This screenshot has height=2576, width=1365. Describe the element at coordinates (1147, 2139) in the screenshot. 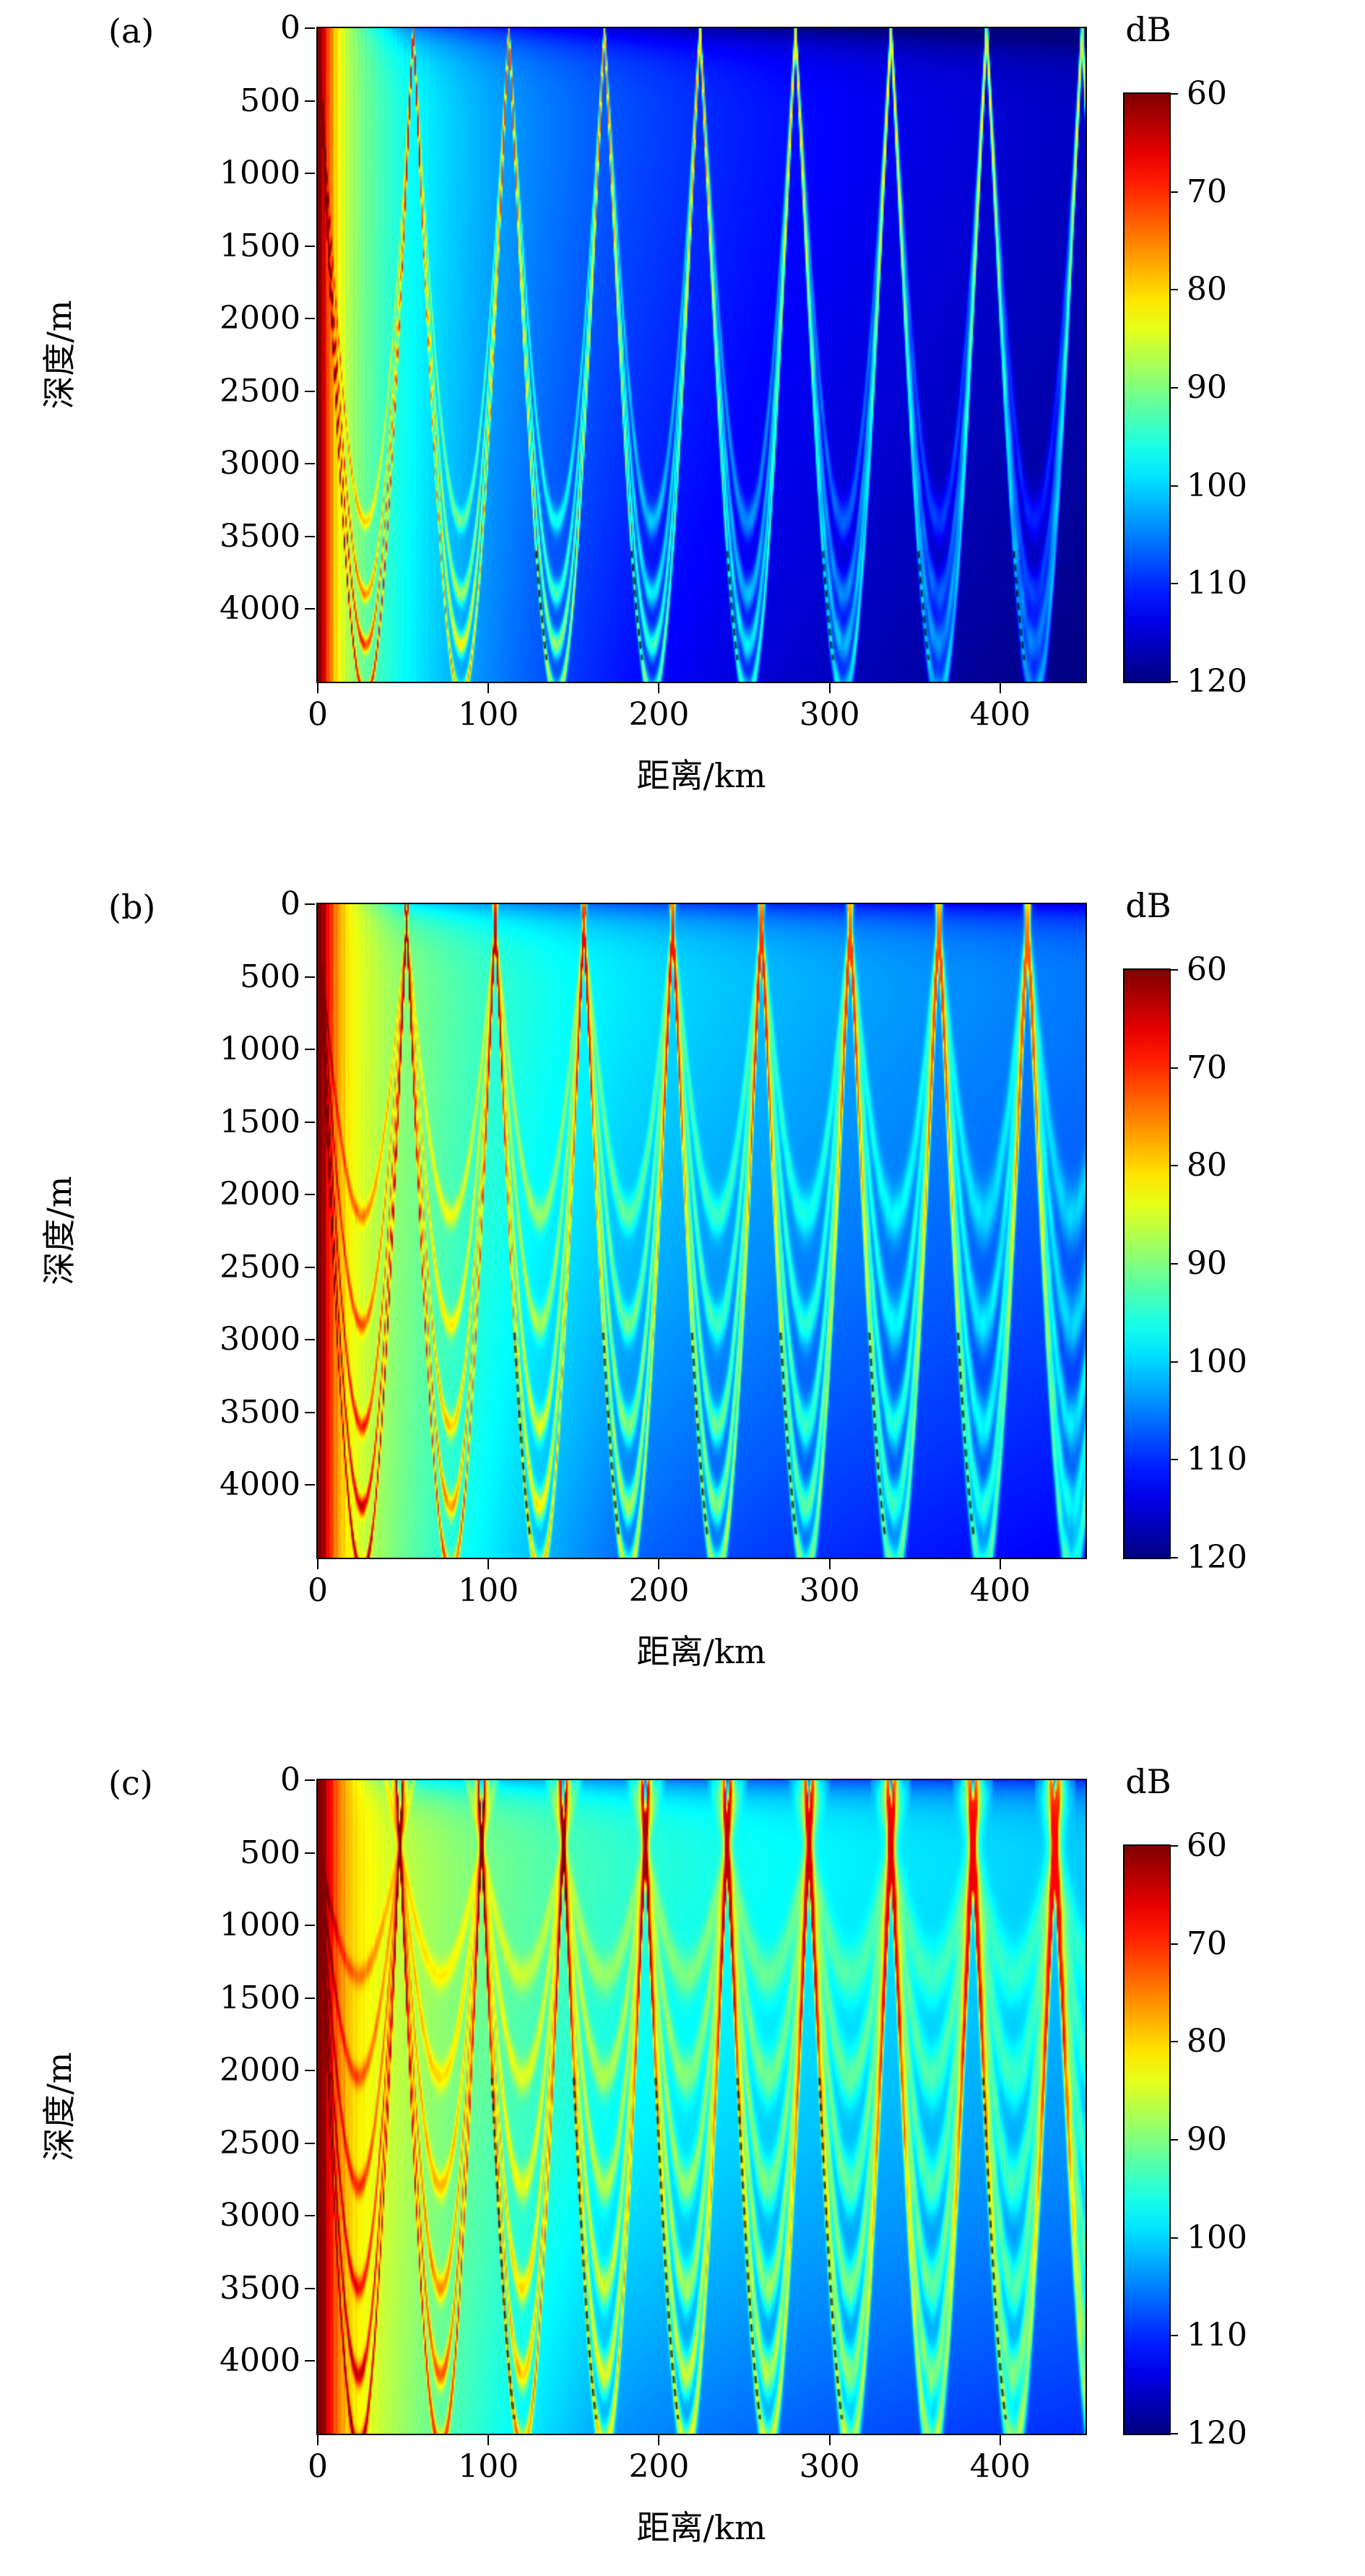

I see `colorbar` at that location.